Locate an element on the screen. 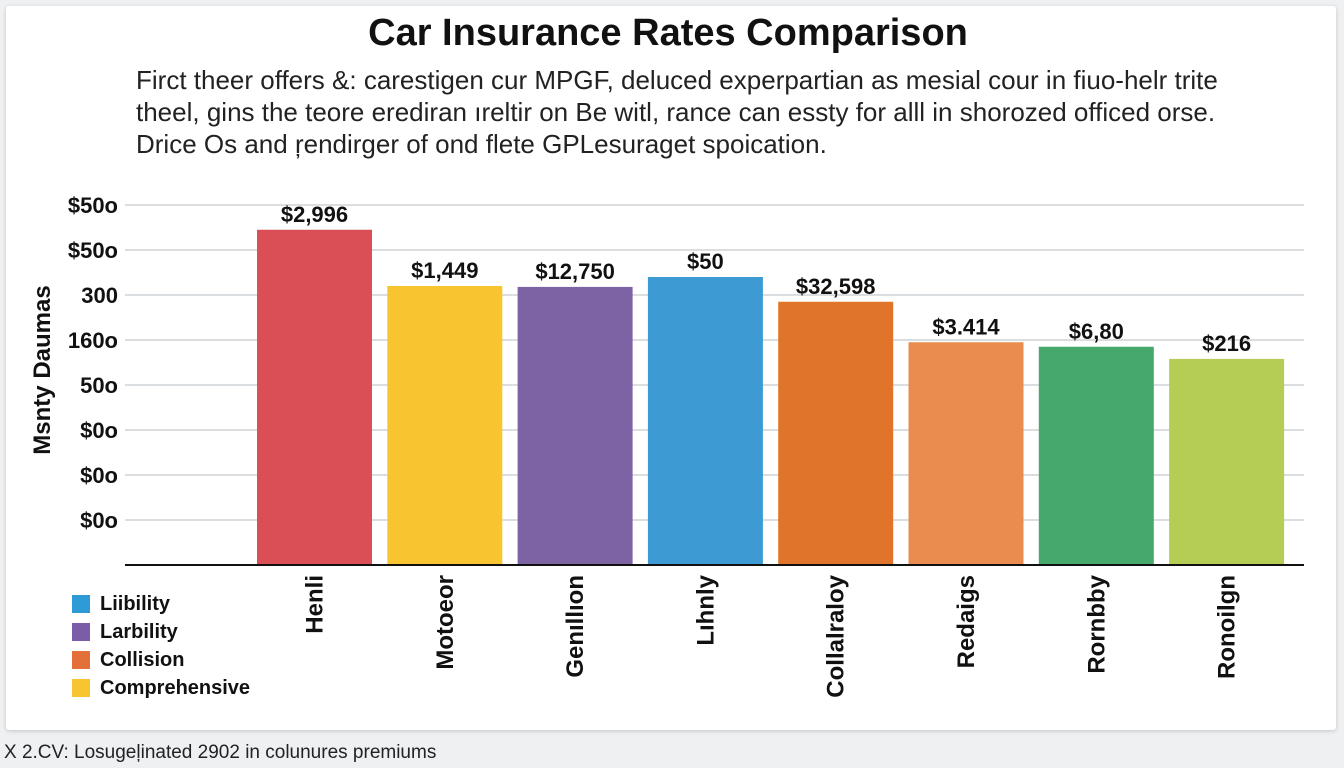 The width and height of the screenshot is (1344, 768). value-label-8: $216 is located at coordinates (1226, 343).